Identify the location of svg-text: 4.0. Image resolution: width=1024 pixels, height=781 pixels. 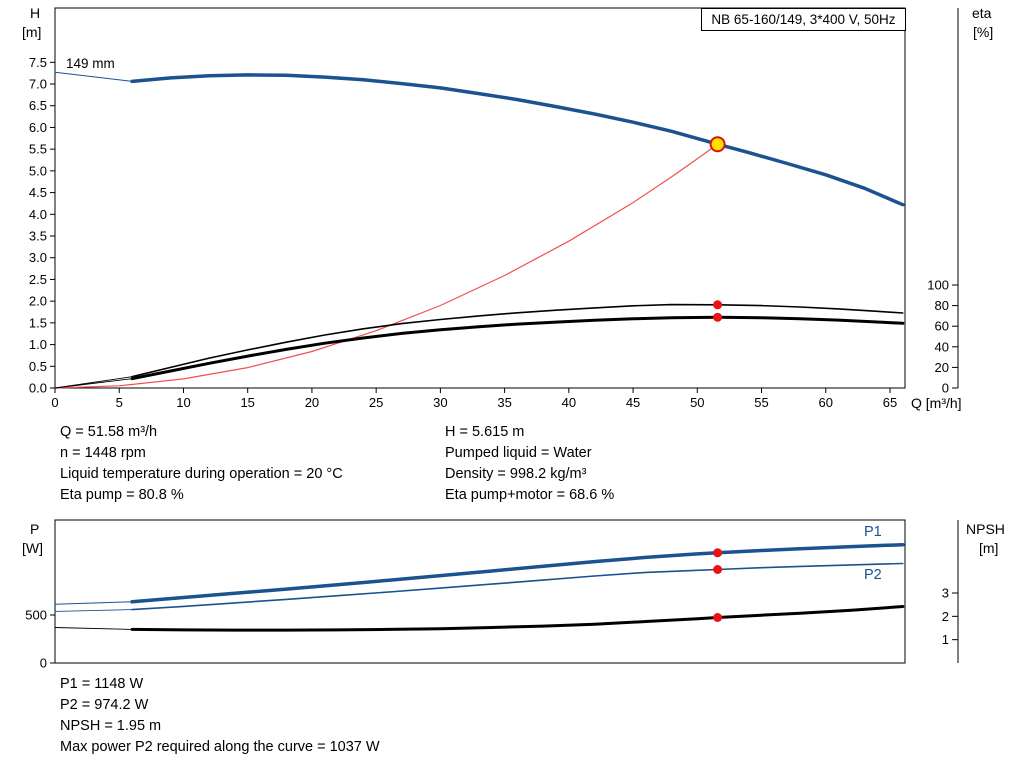
(38, 214).